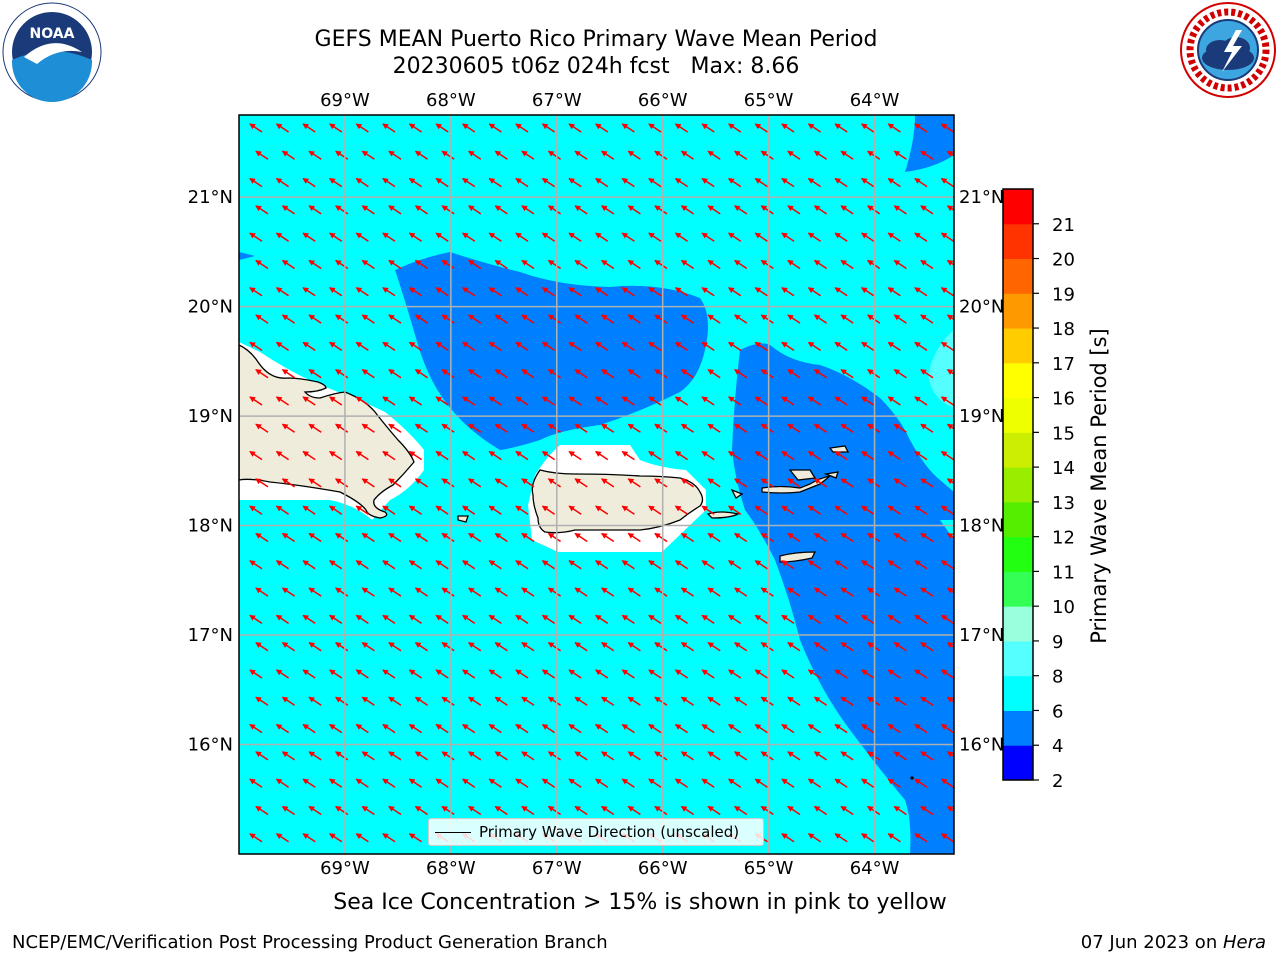 The width and height of the screenshot is (1280, 960). I want to click on latitude-tick-label: 20°N, so click(210, 307).